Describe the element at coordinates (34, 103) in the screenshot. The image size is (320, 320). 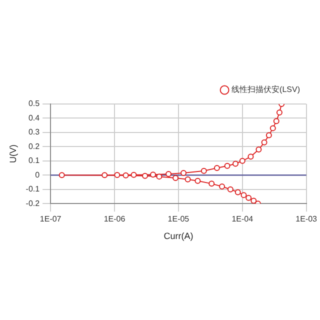
I see `y-tick-label: 0.5` at that location.